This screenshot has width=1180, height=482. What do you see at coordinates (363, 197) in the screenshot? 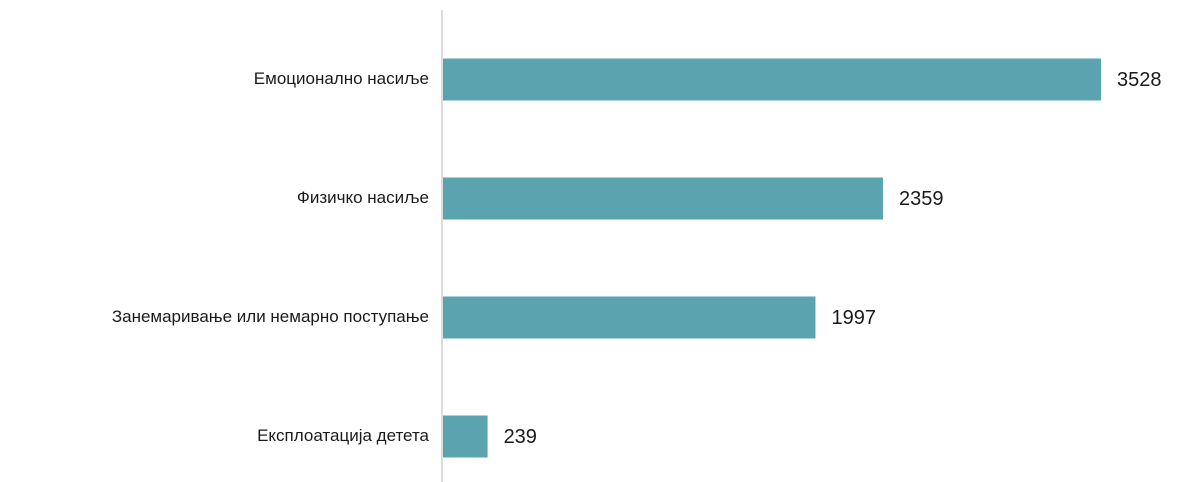
I see `category-label-1: Физичко насиље` at bounding box center [363, 197].